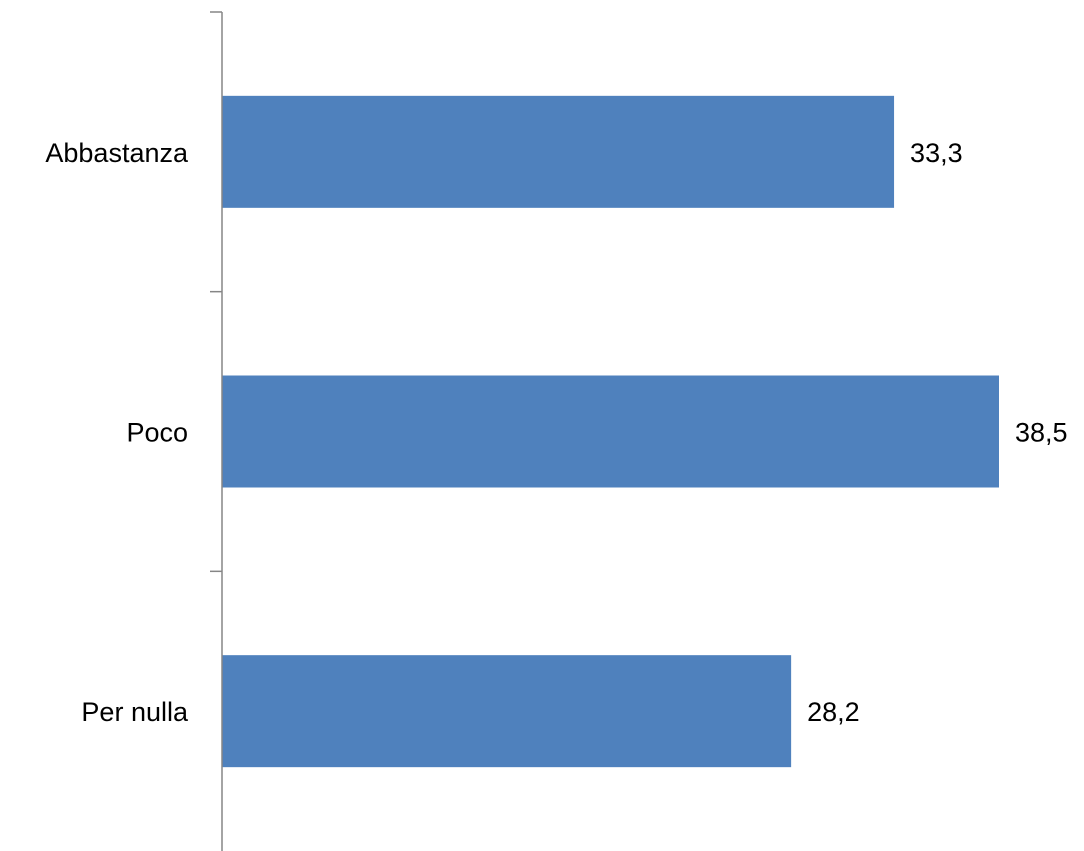 Image resolution: width=1084 pixels, height=851 pixels. Describe the element at coordinates (117, 153) in the screenshot. I see `category-label: Abbastanza` at that location.